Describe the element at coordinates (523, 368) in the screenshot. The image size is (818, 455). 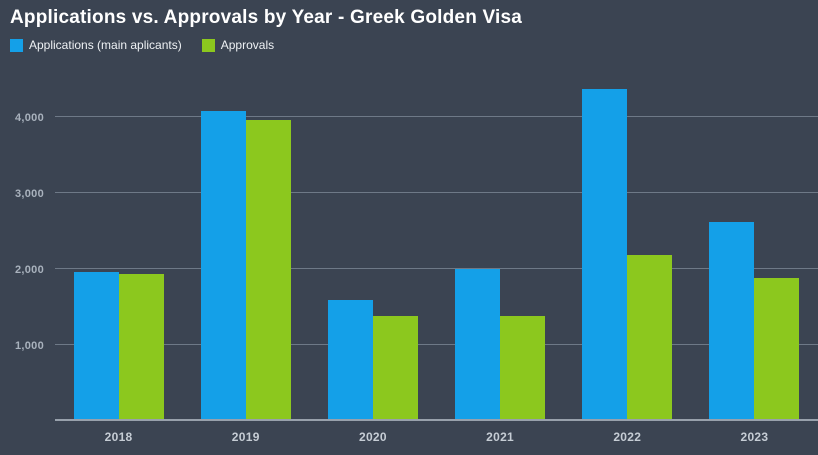
I see `bar-approvals-2021` at that location.